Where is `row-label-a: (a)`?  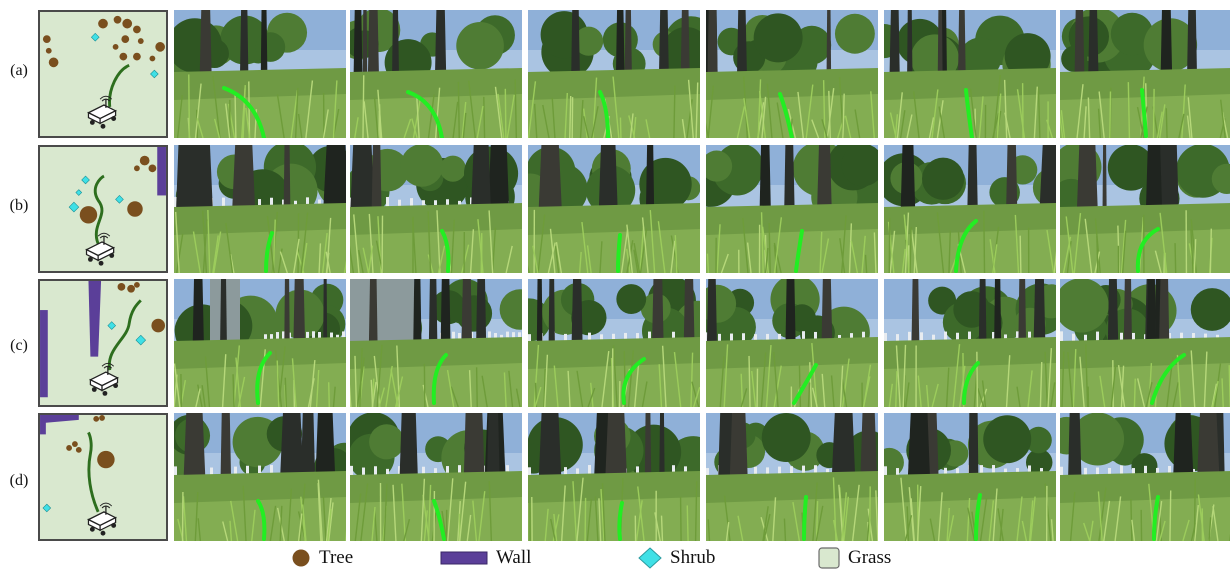 row-label-a: (a) is located at coordinates (19, 70).